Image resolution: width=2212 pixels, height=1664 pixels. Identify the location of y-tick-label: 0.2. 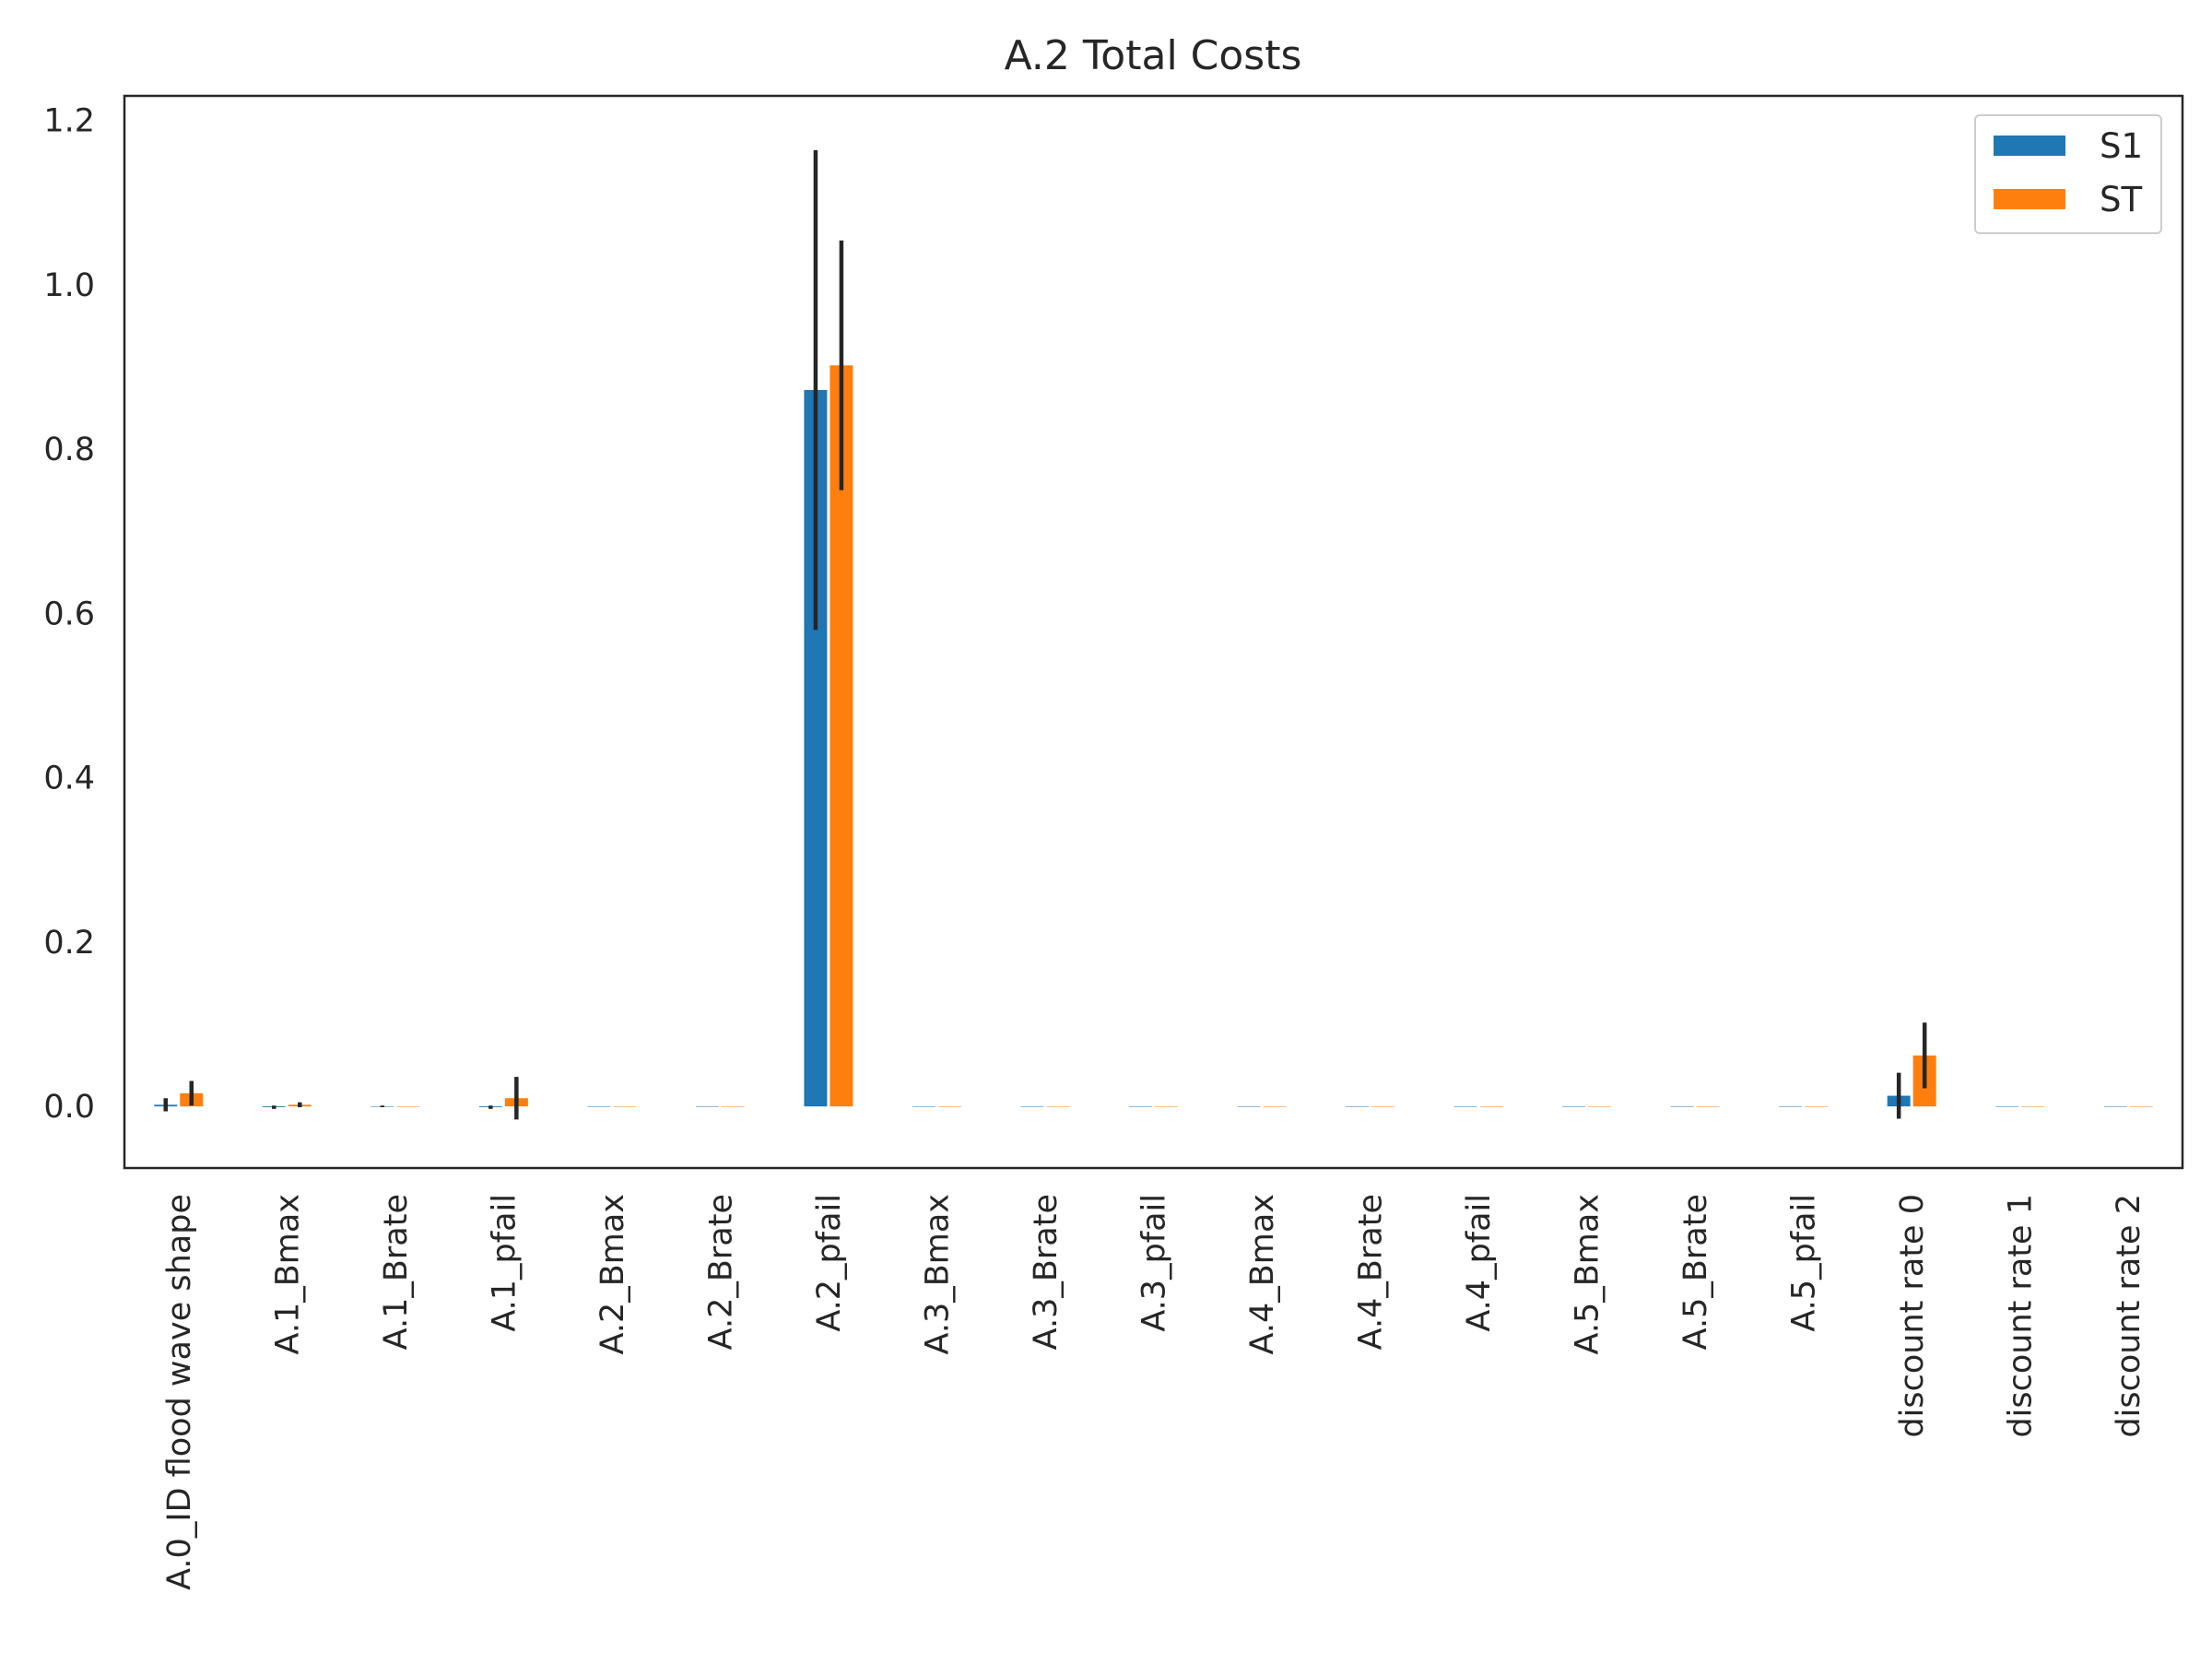
(69, 943).